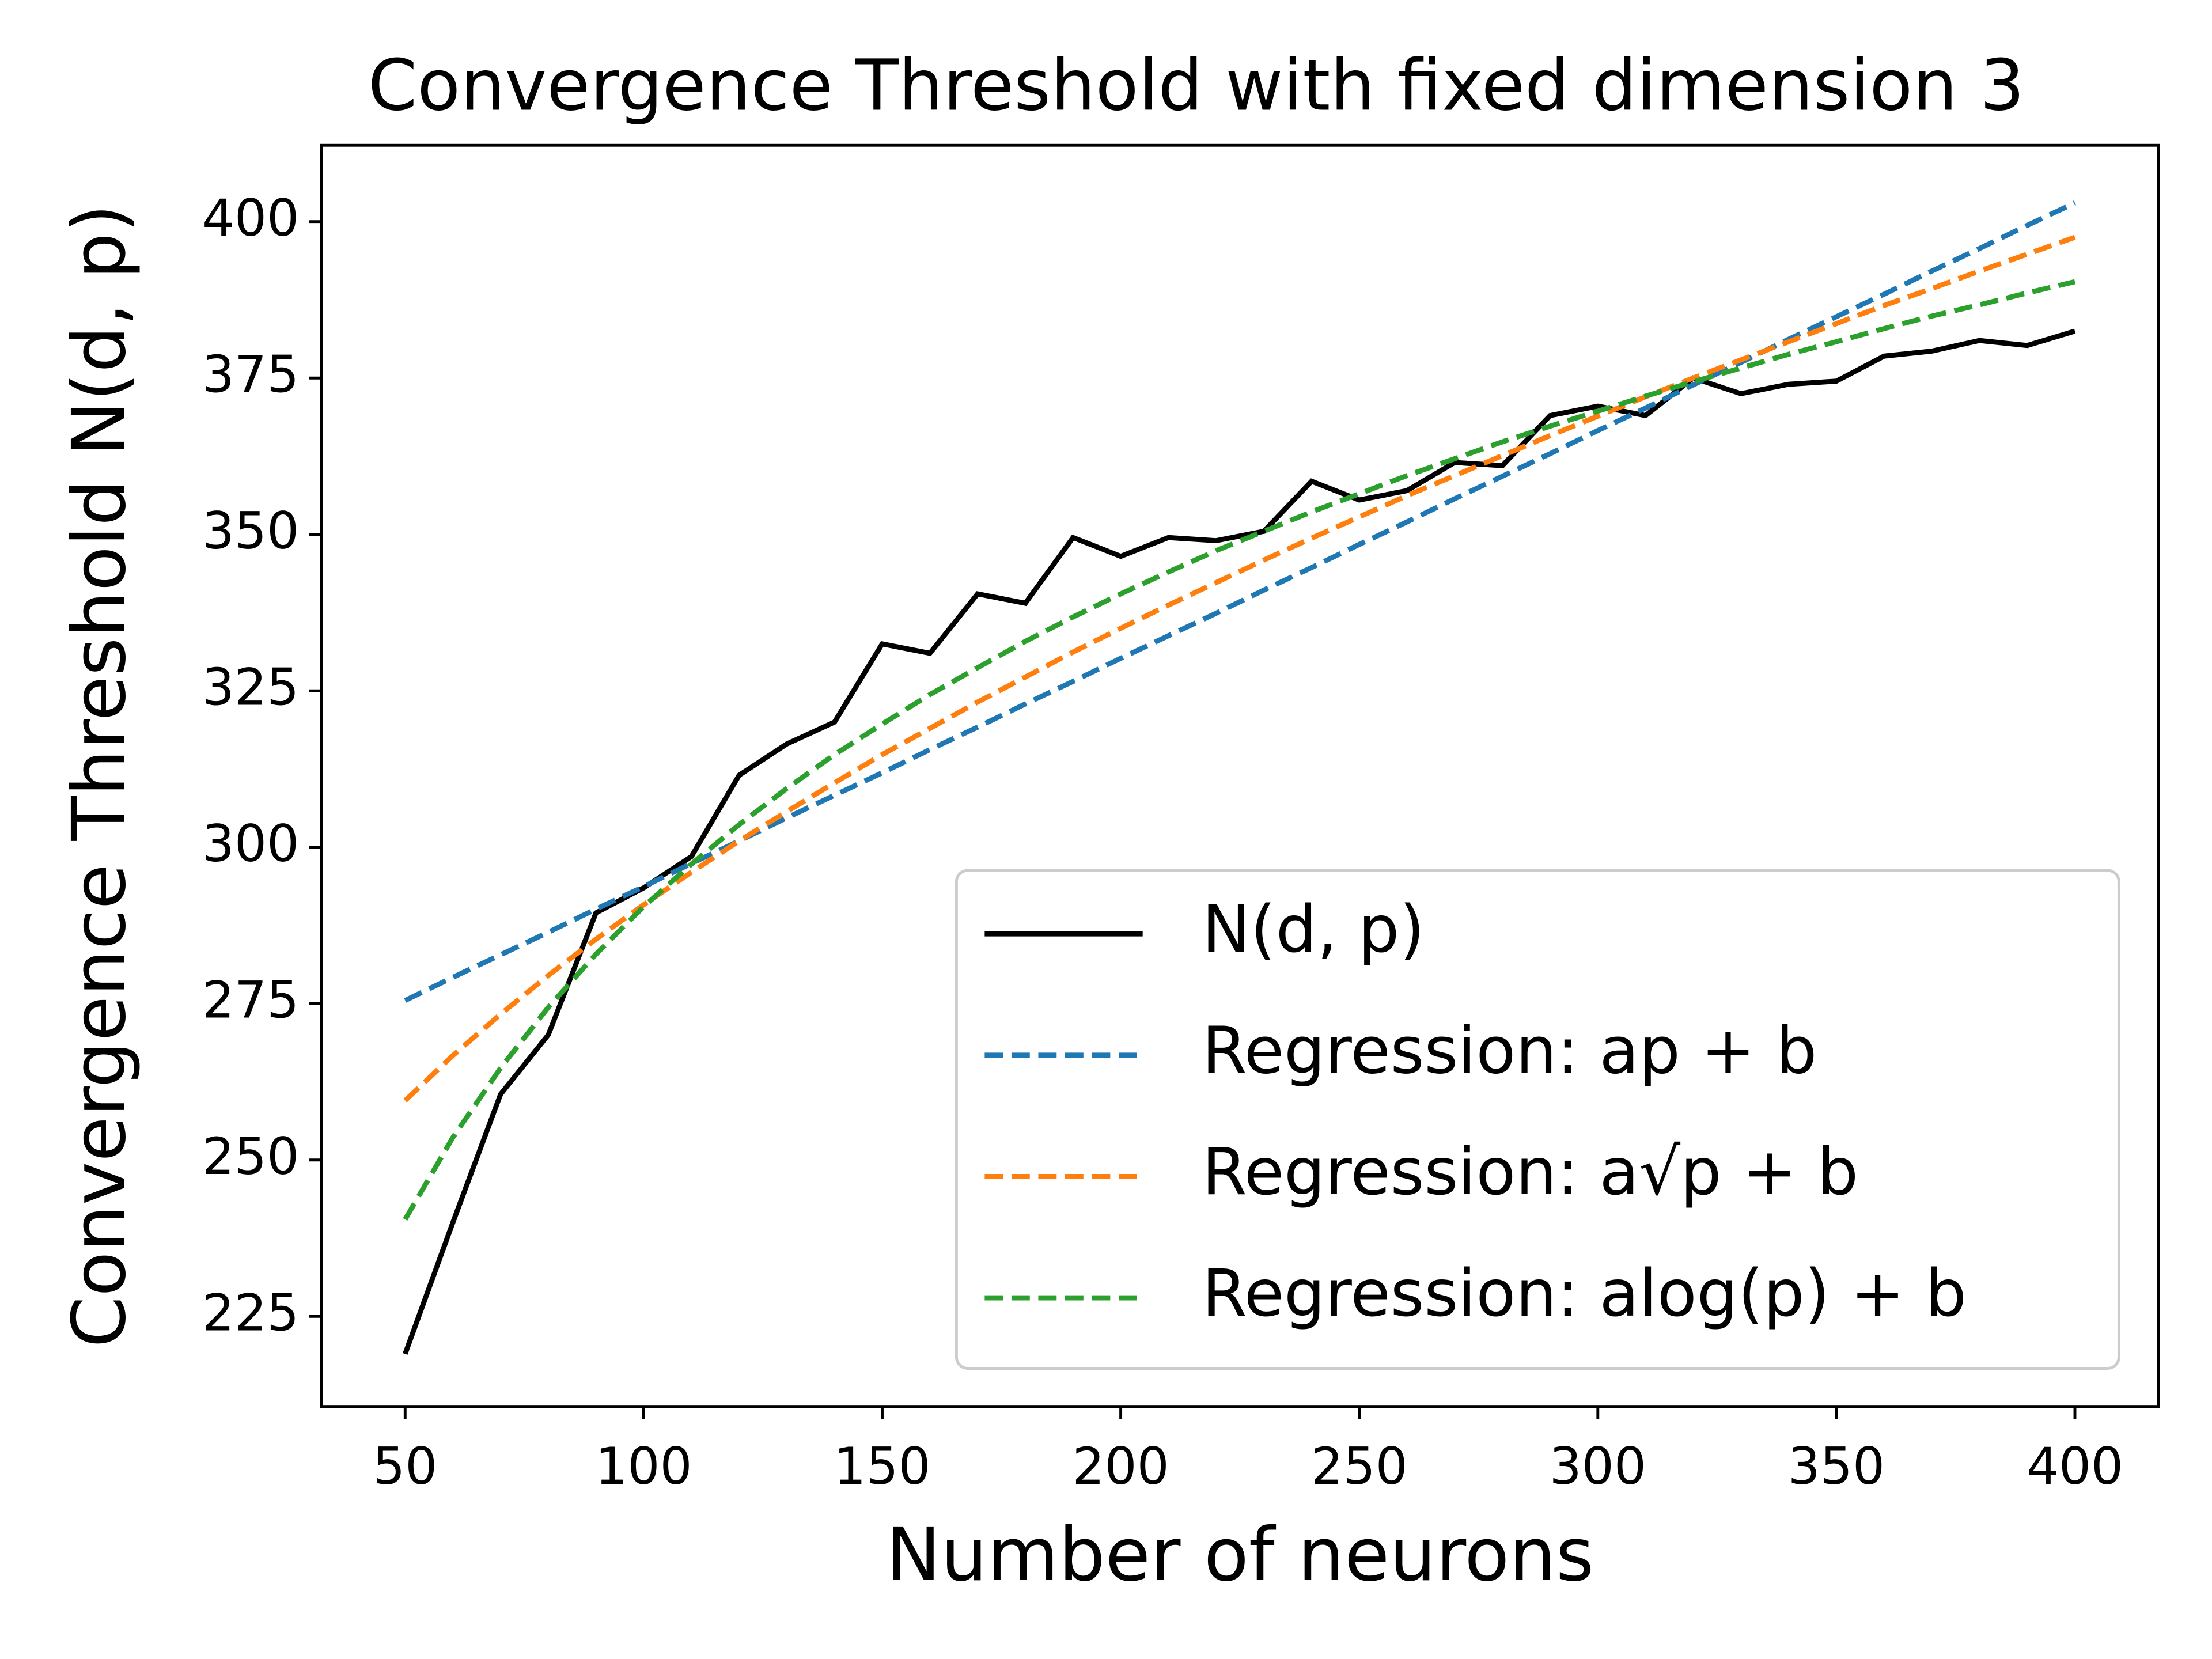 The height and width of the screenshot is (1659, 2212). What do you see at coordinates (1584, 1293) in the screenshot?
I see `legend-label: Regression: alog(p) + b` at bounding box center [1584, 1293].